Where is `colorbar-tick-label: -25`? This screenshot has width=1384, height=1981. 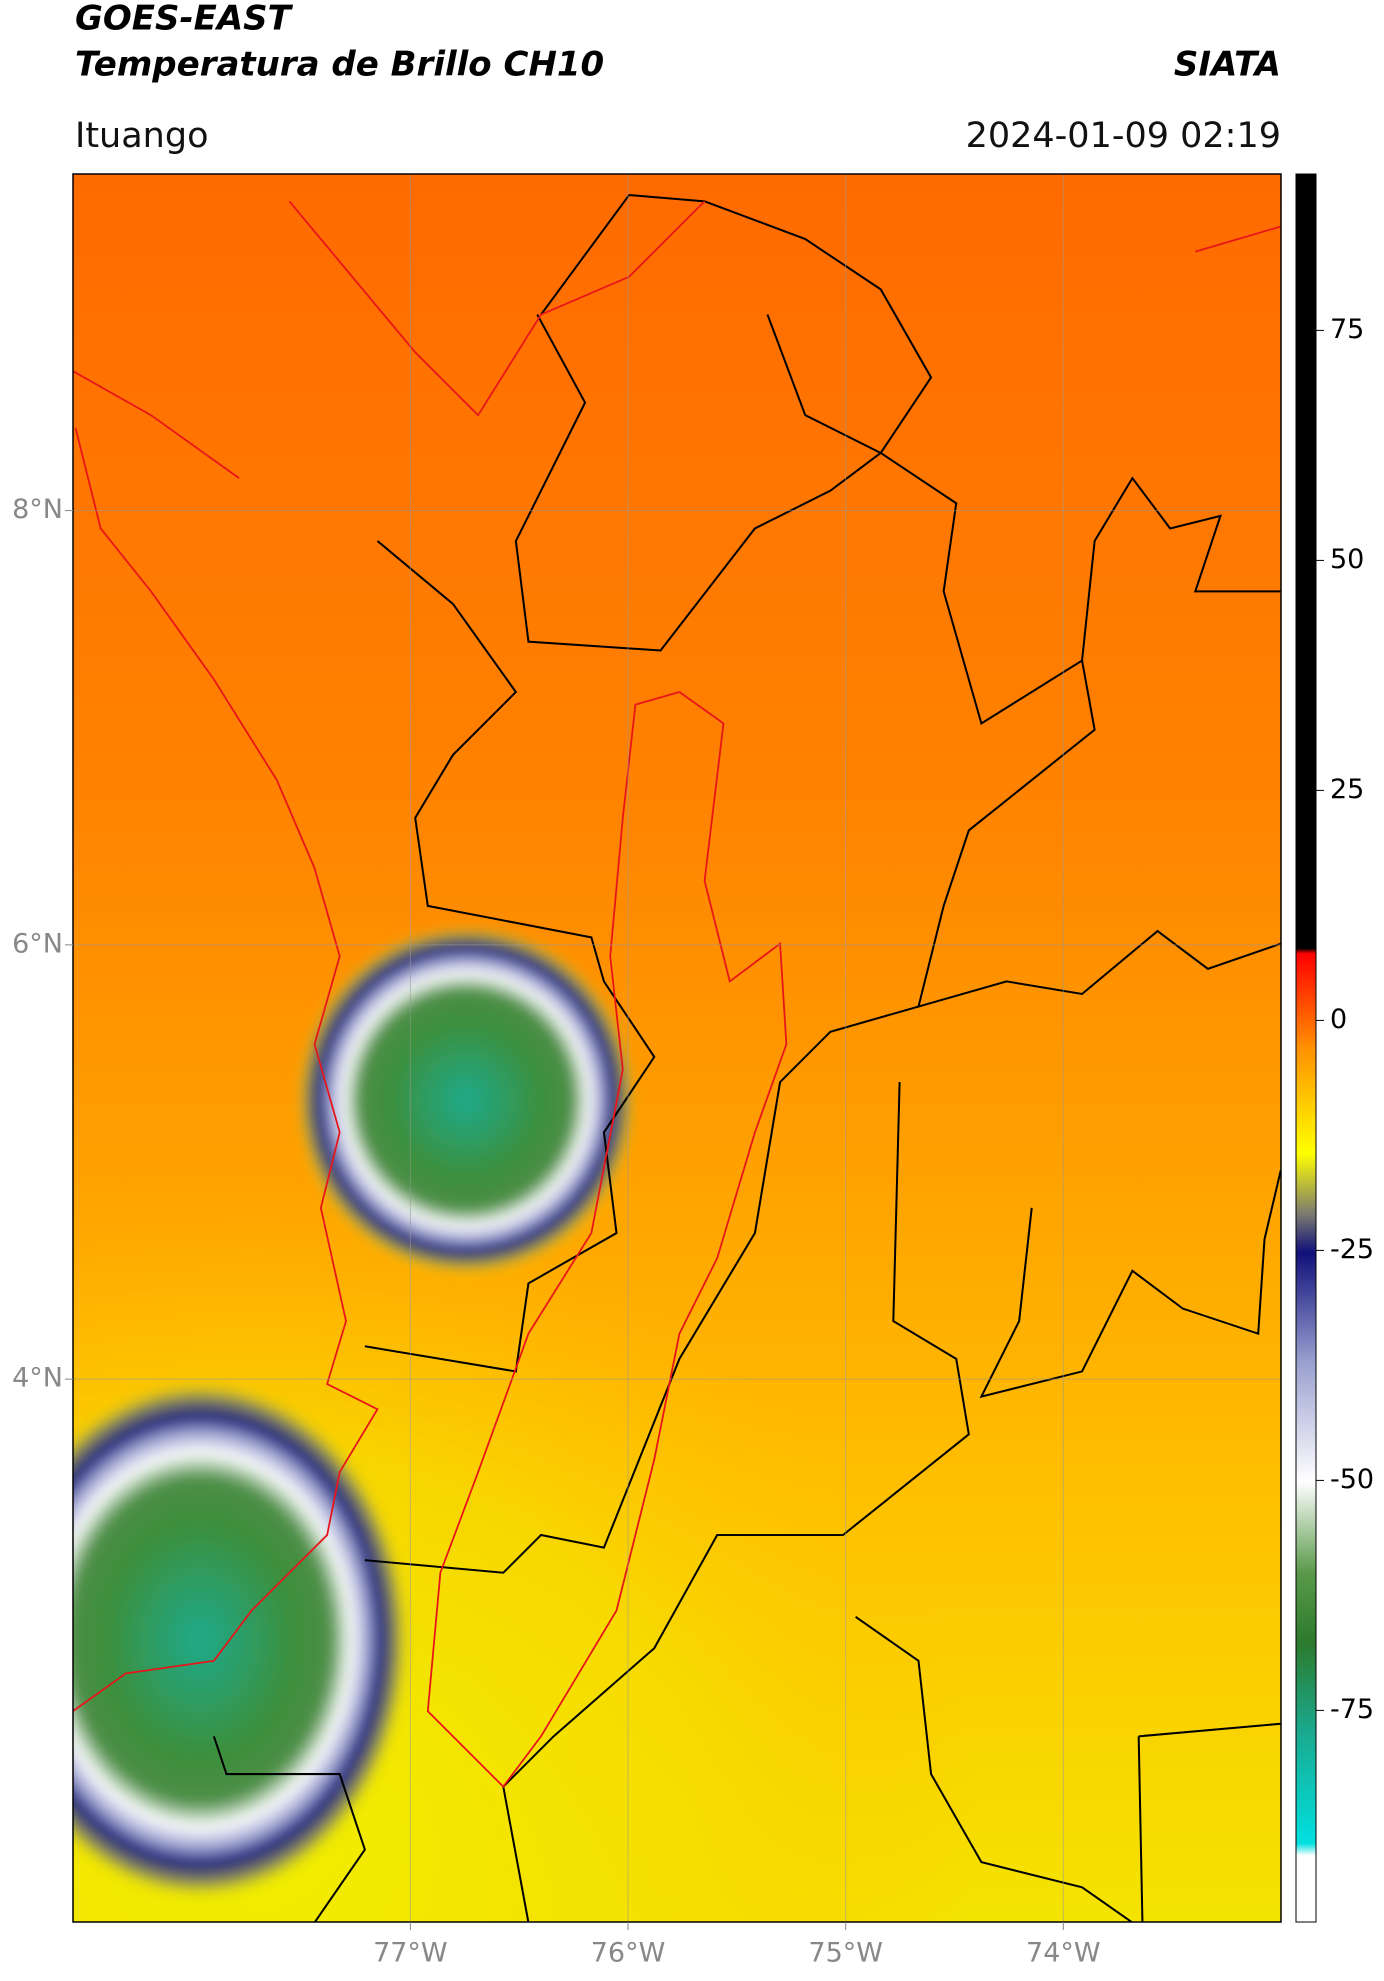
colorbar-tick-label: -25 is located at coordinates (1352, 1249).